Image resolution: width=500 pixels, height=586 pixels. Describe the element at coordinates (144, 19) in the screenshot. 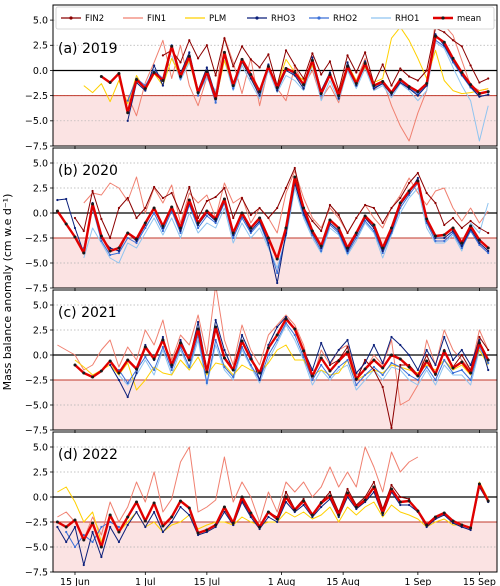

I see `legend-entry-fin1: FIN1` at that location.